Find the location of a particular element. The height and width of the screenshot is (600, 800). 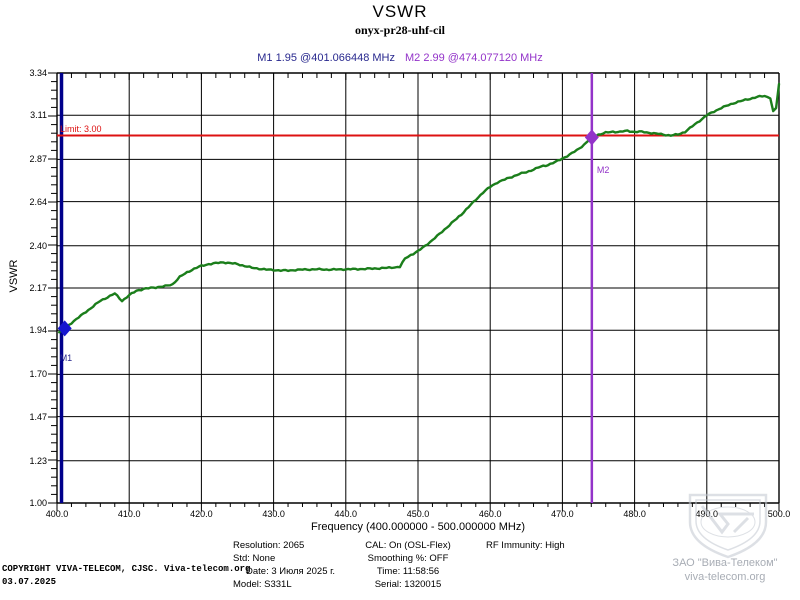

info-model: Model: S331L is located at coordinates (262, 584).